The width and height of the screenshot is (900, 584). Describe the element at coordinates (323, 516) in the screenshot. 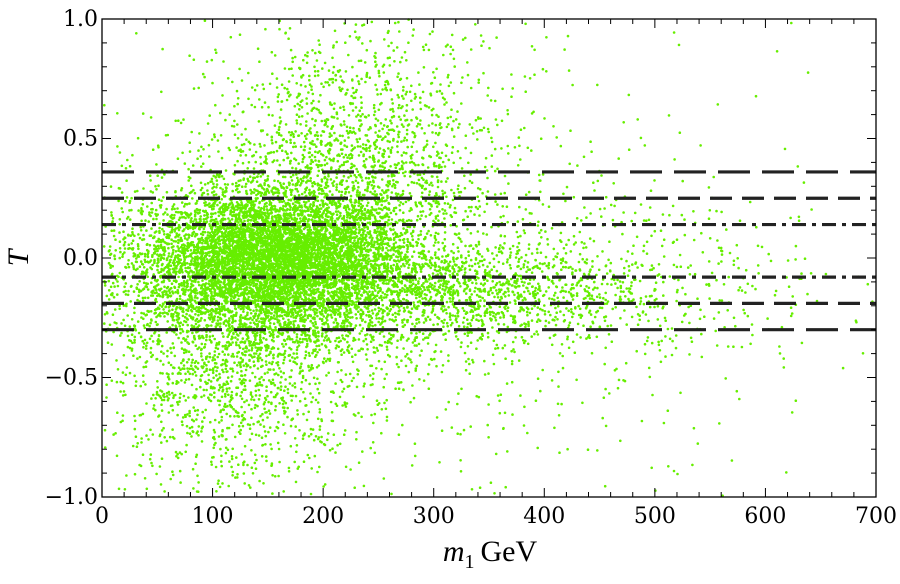

I see `x-tick-label: 200` at that location.